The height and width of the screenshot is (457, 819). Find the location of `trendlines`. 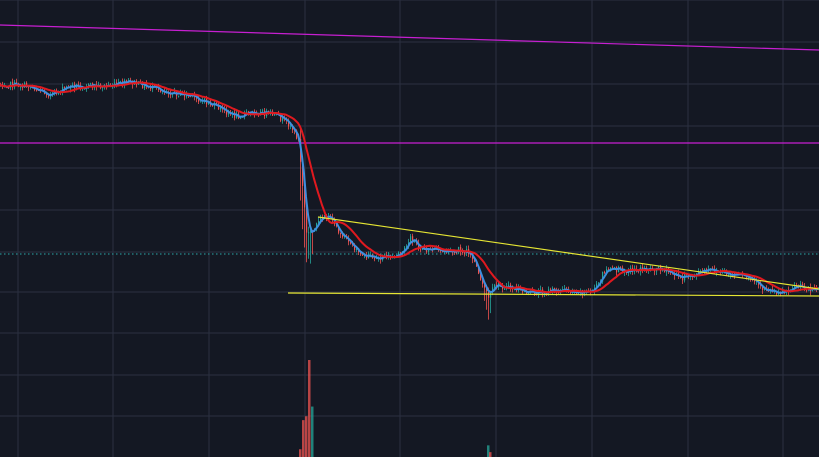

trendlines is located at coordinates (553, 256).